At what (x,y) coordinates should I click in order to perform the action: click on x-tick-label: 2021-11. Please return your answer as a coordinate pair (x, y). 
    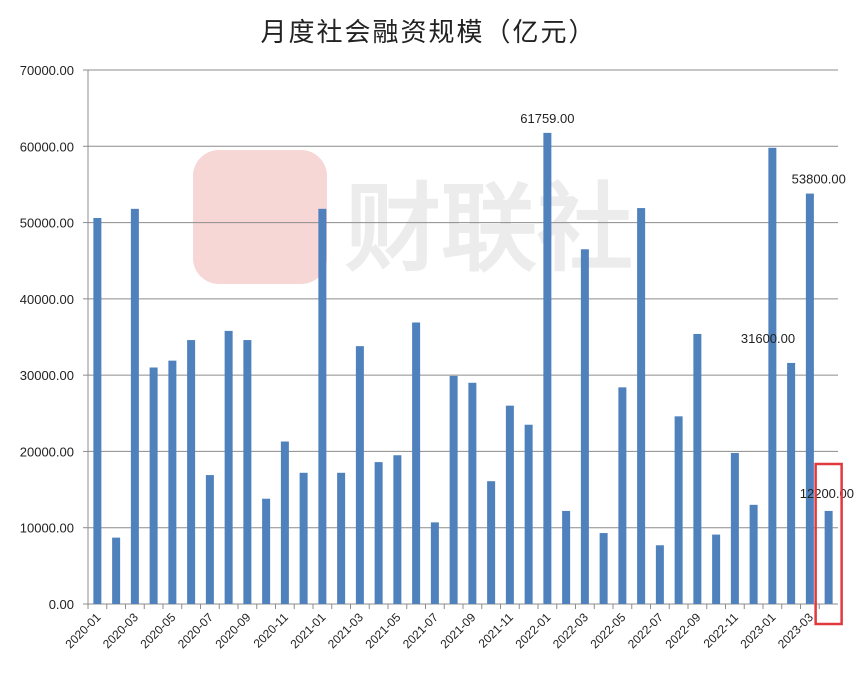
    Looking at the image, I should click on (496, 630).